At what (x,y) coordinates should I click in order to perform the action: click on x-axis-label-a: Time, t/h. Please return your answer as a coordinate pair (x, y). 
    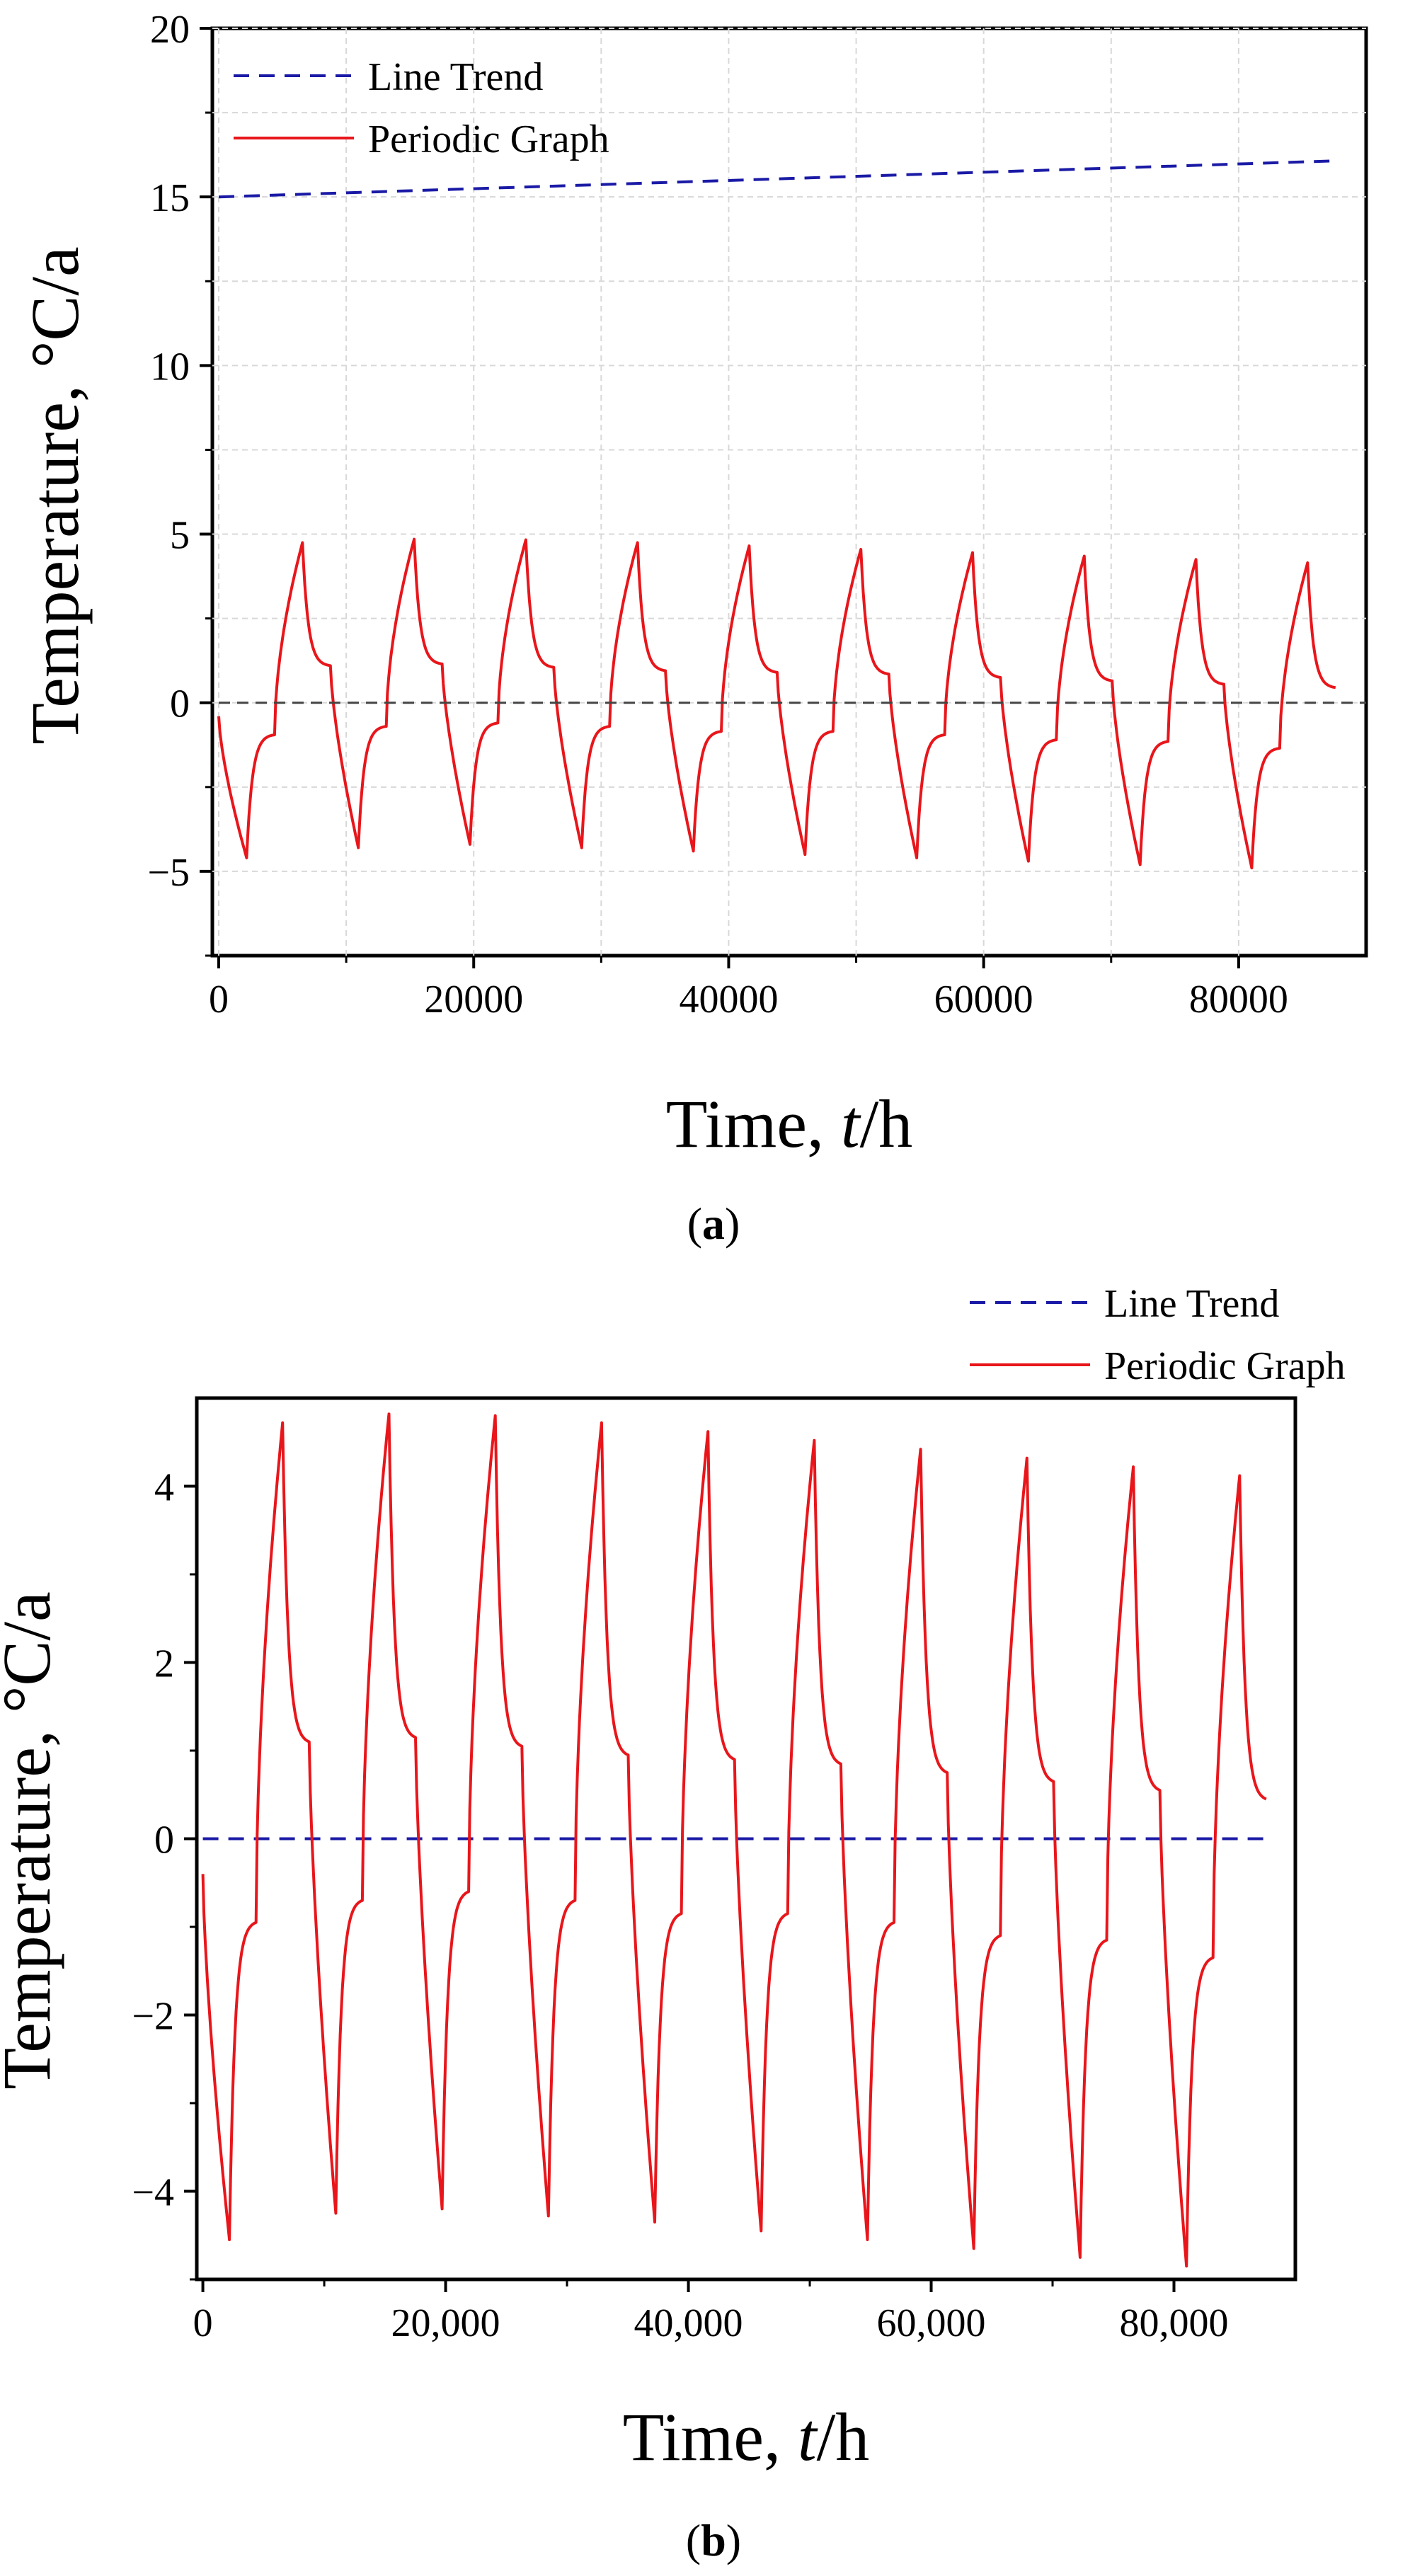
    Looking at the image, I should click on (790, 1124).